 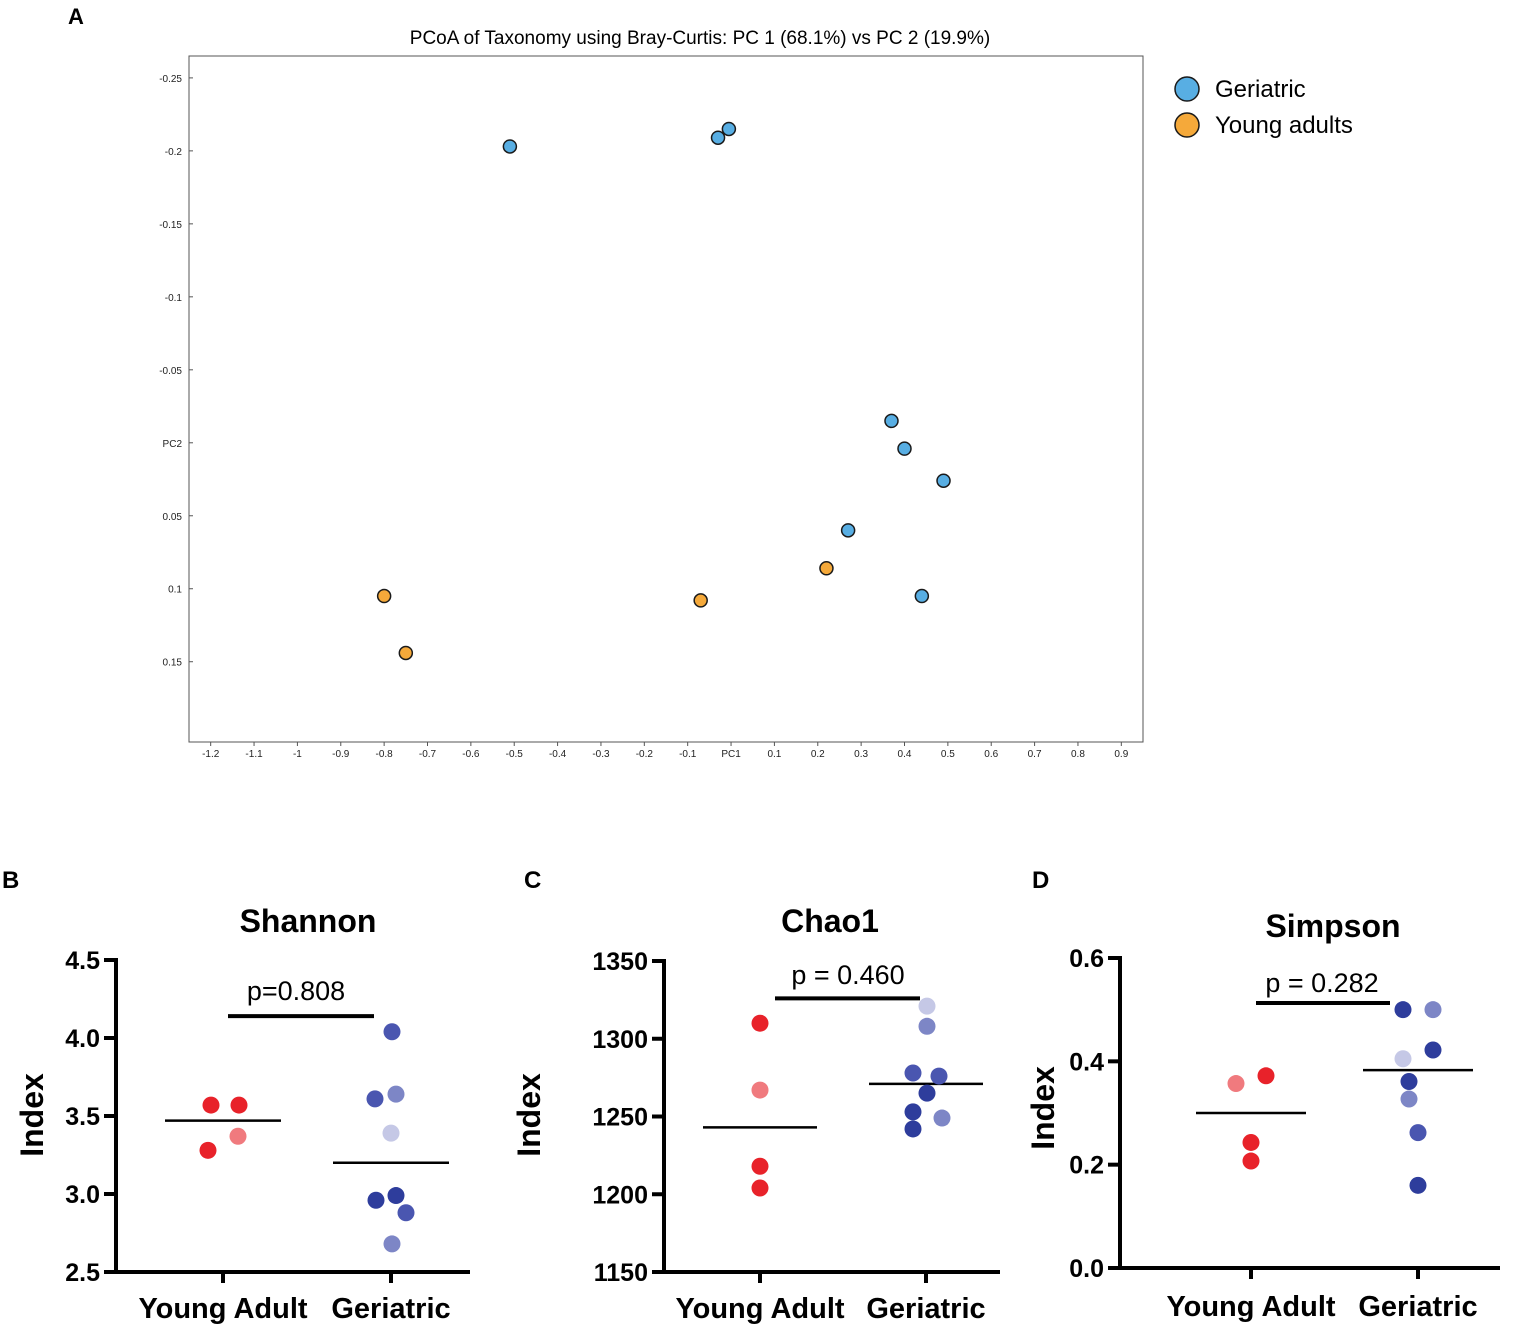 What do you see at coordinates (10, 880) in the screenshot?
I see `panel-letter-b: B` at bounding box center [10, 880].